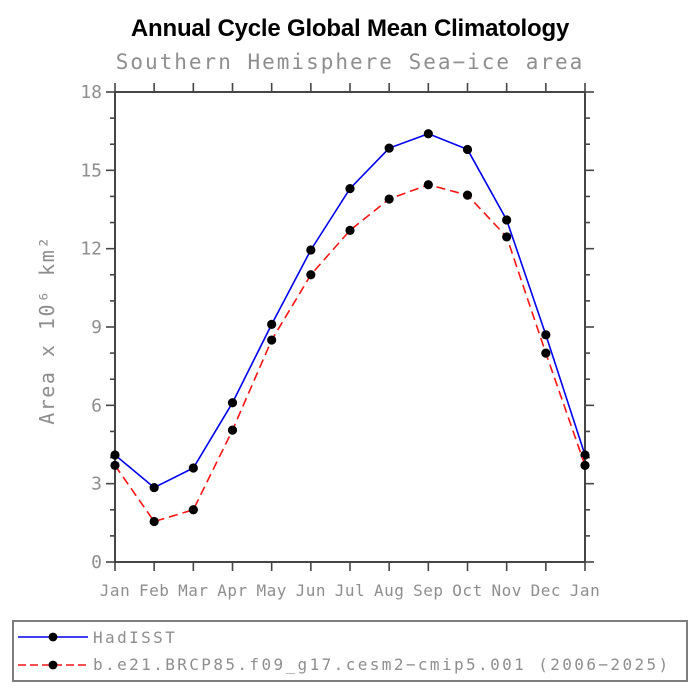 The image size is (700, 700). I want to click on month-label: Oct, so click(467, 590).